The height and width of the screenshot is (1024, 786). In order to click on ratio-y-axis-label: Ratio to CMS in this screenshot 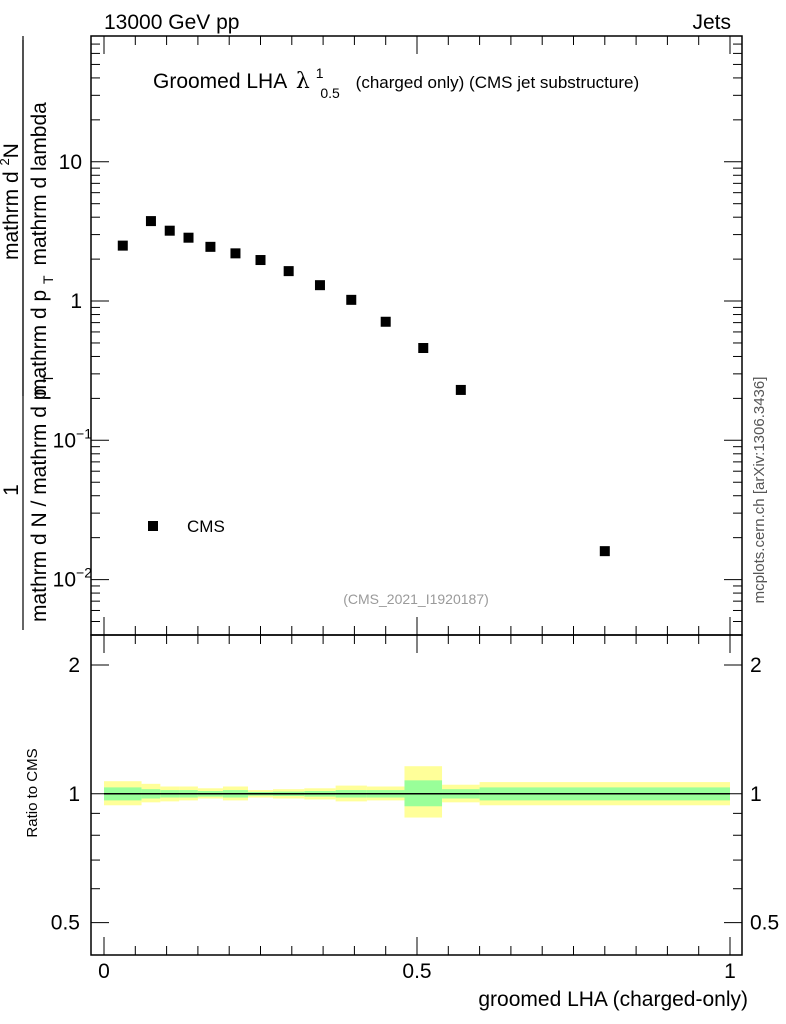, I will do `click(32, 792)`.